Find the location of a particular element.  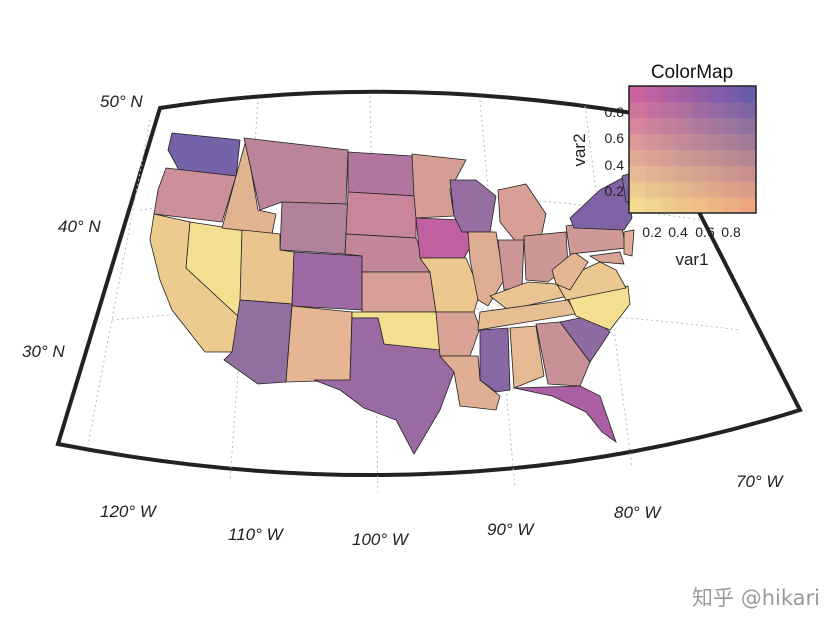

state-arkansas is located at coordinates (458, 334).